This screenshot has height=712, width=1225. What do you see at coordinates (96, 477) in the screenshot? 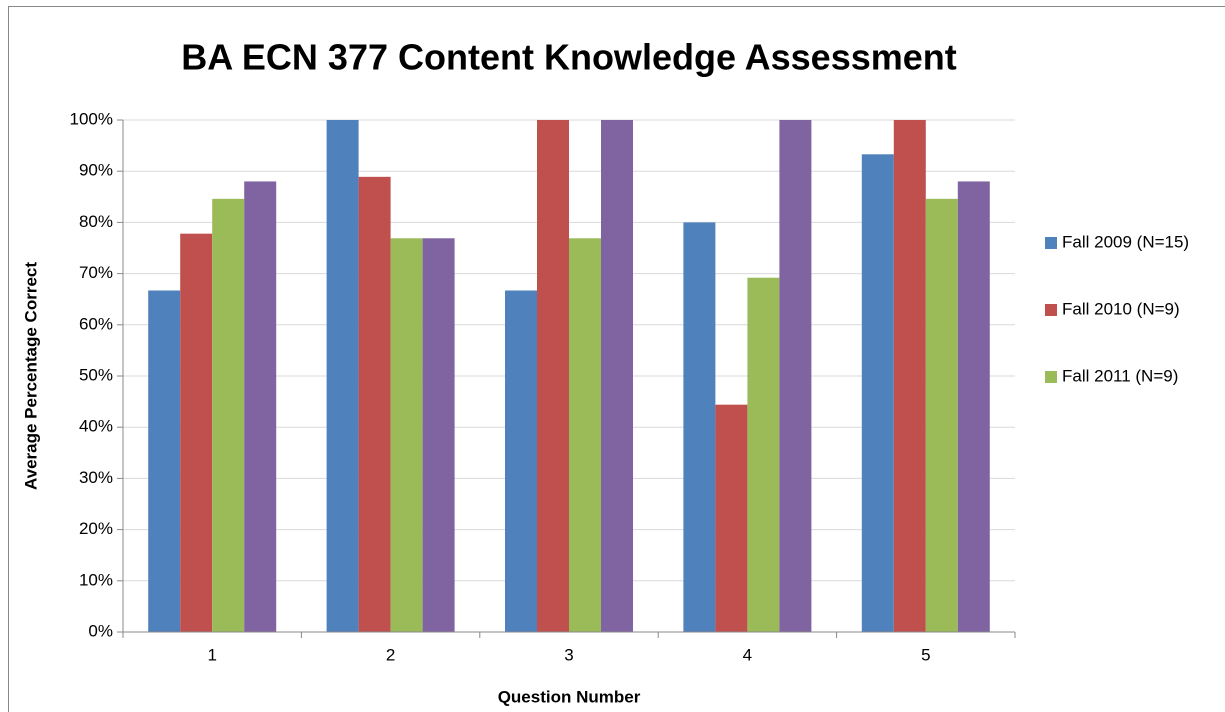
I see `y-tick-label: 30%` at bounding box center [96, 477].